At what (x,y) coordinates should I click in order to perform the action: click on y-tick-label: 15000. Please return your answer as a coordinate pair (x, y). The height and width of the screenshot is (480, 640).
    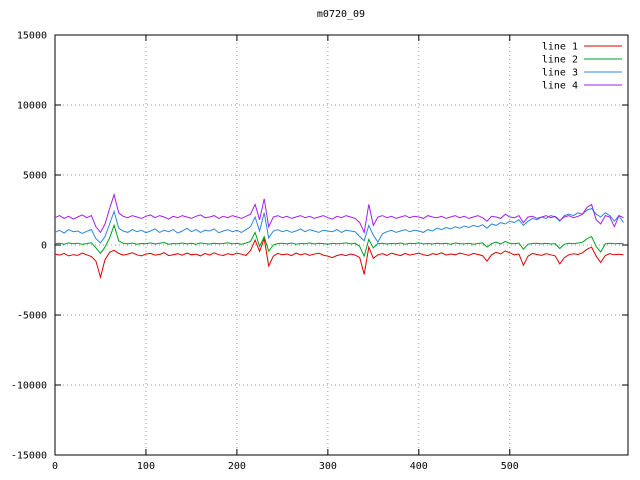
    Looking at the image, I should click on (32, 36).